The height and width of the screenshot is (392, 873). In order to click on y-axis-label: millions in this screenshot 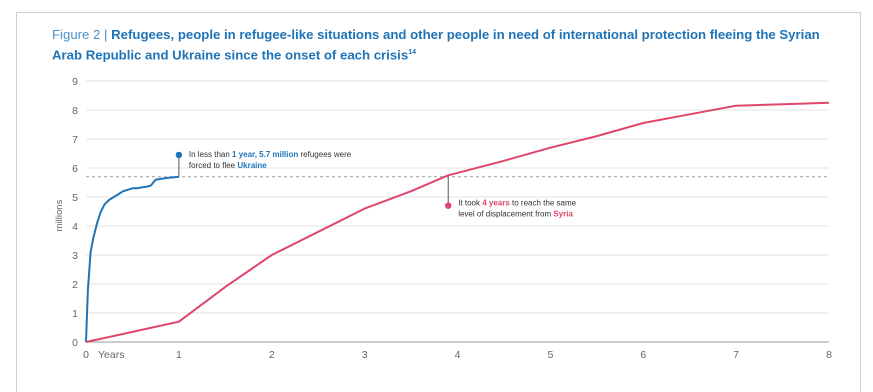, I will do `click(59, 215)`.